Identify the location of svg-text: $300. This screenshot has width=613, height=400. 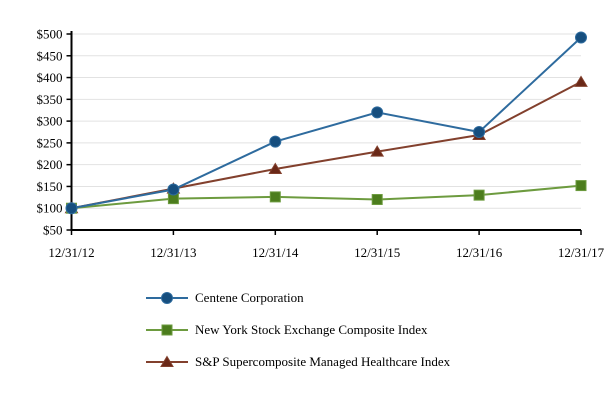
(50, 121).